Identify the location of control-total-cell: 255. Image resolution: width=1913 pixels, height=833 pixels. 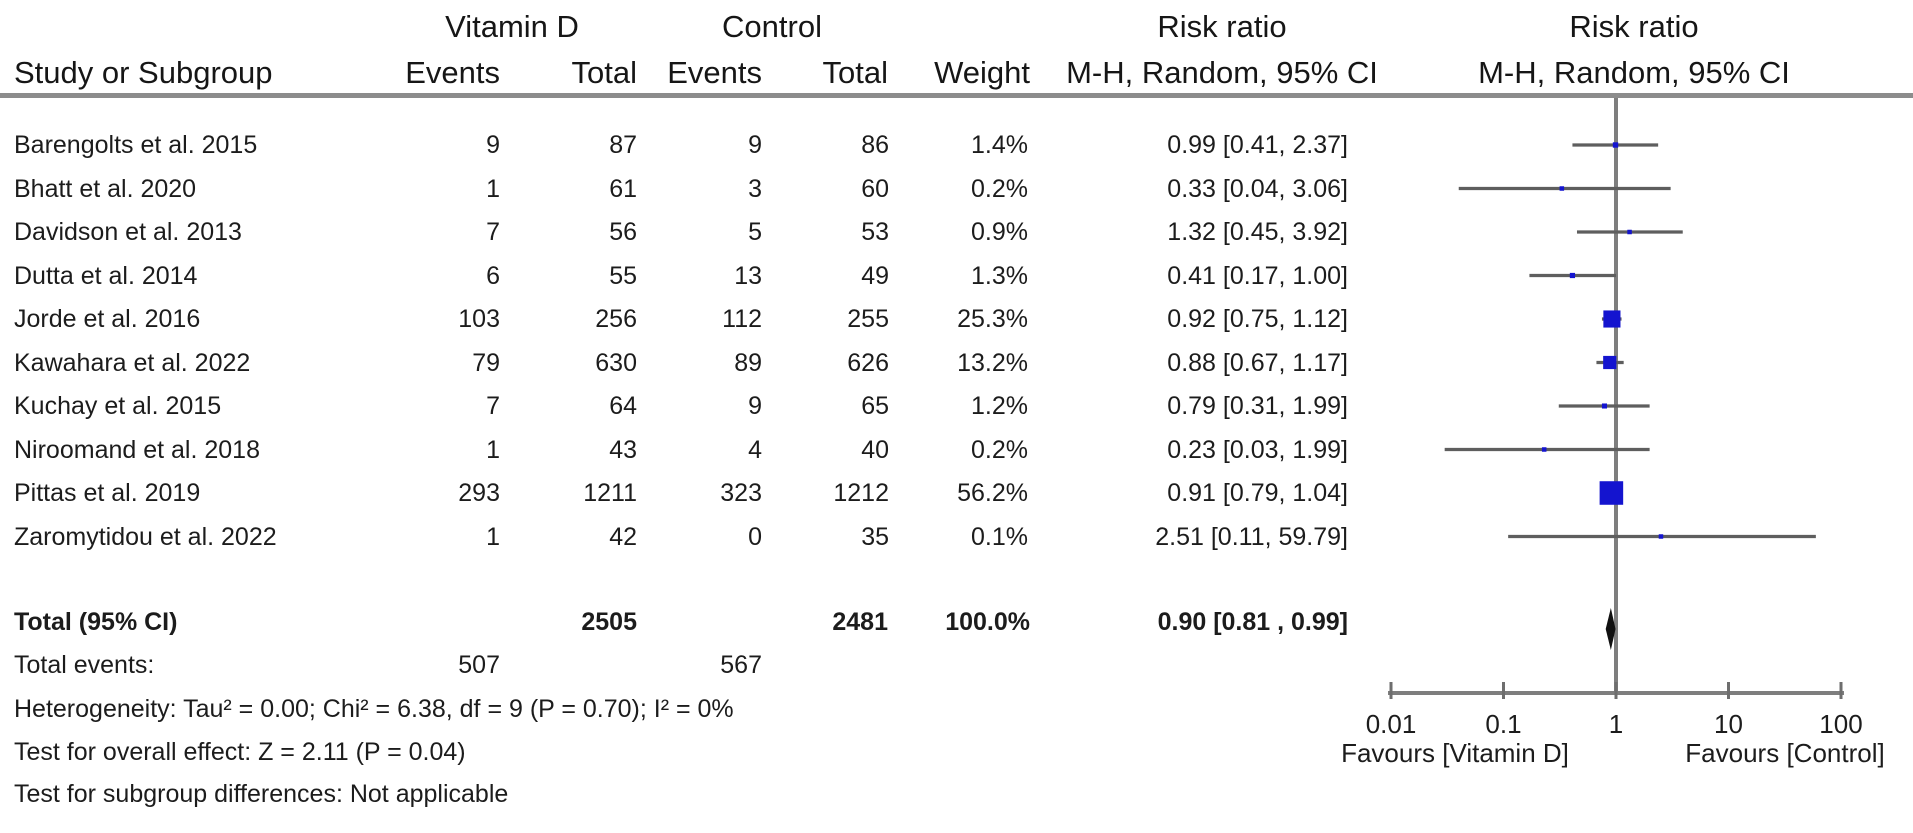
(868, 319).